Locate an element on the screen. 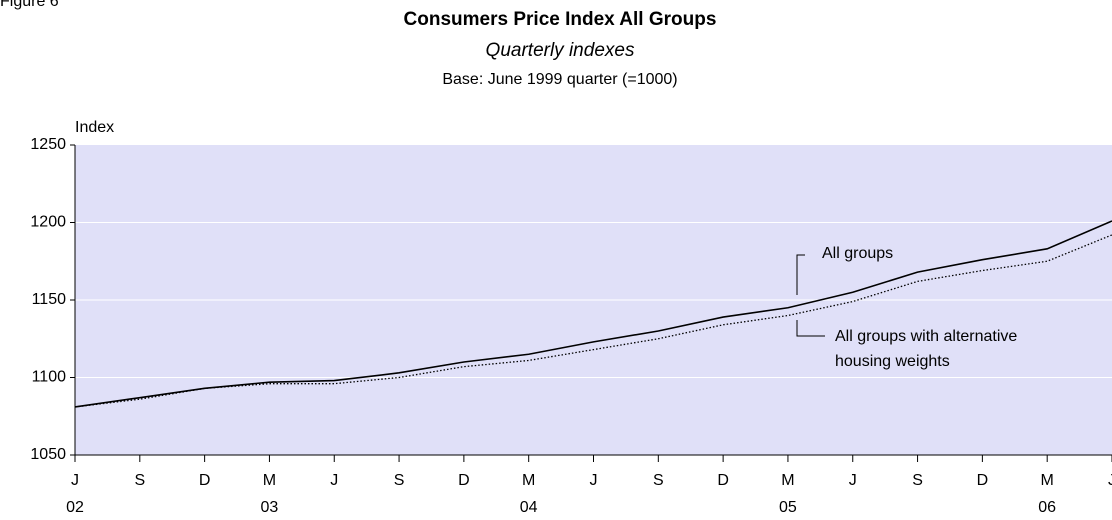 This screenshot has height=520, width=1112. annotation: All groups with alternative is located at coordinates (926, 336).